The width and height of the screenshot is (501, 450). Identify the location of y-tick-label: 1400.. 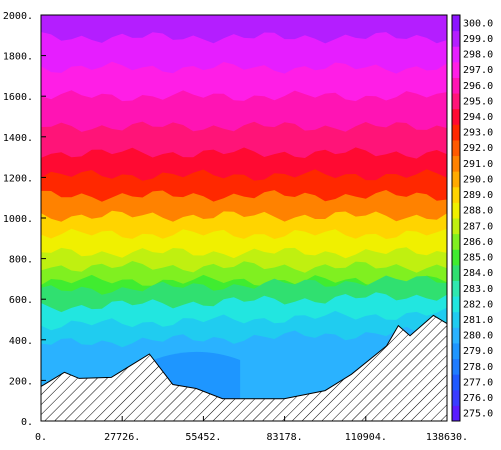
(18, 138).